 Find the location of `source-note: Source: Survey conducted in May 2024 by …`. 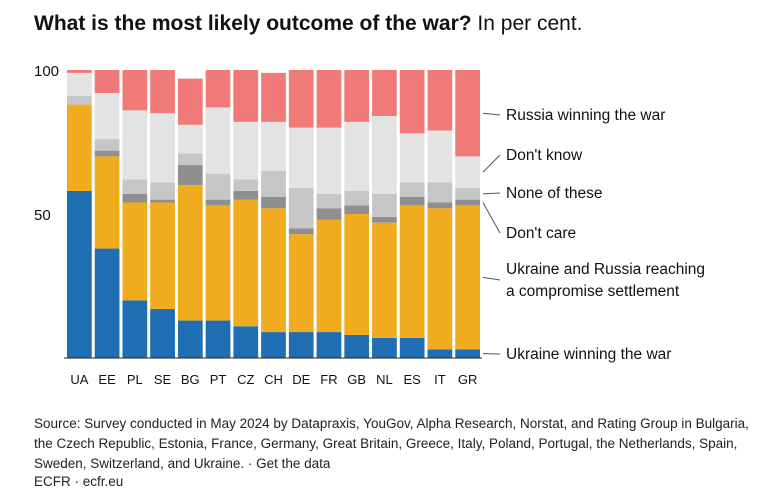

source-note: Source: Survey conducted in May 2024 by … is located at coordinates (391, 443).